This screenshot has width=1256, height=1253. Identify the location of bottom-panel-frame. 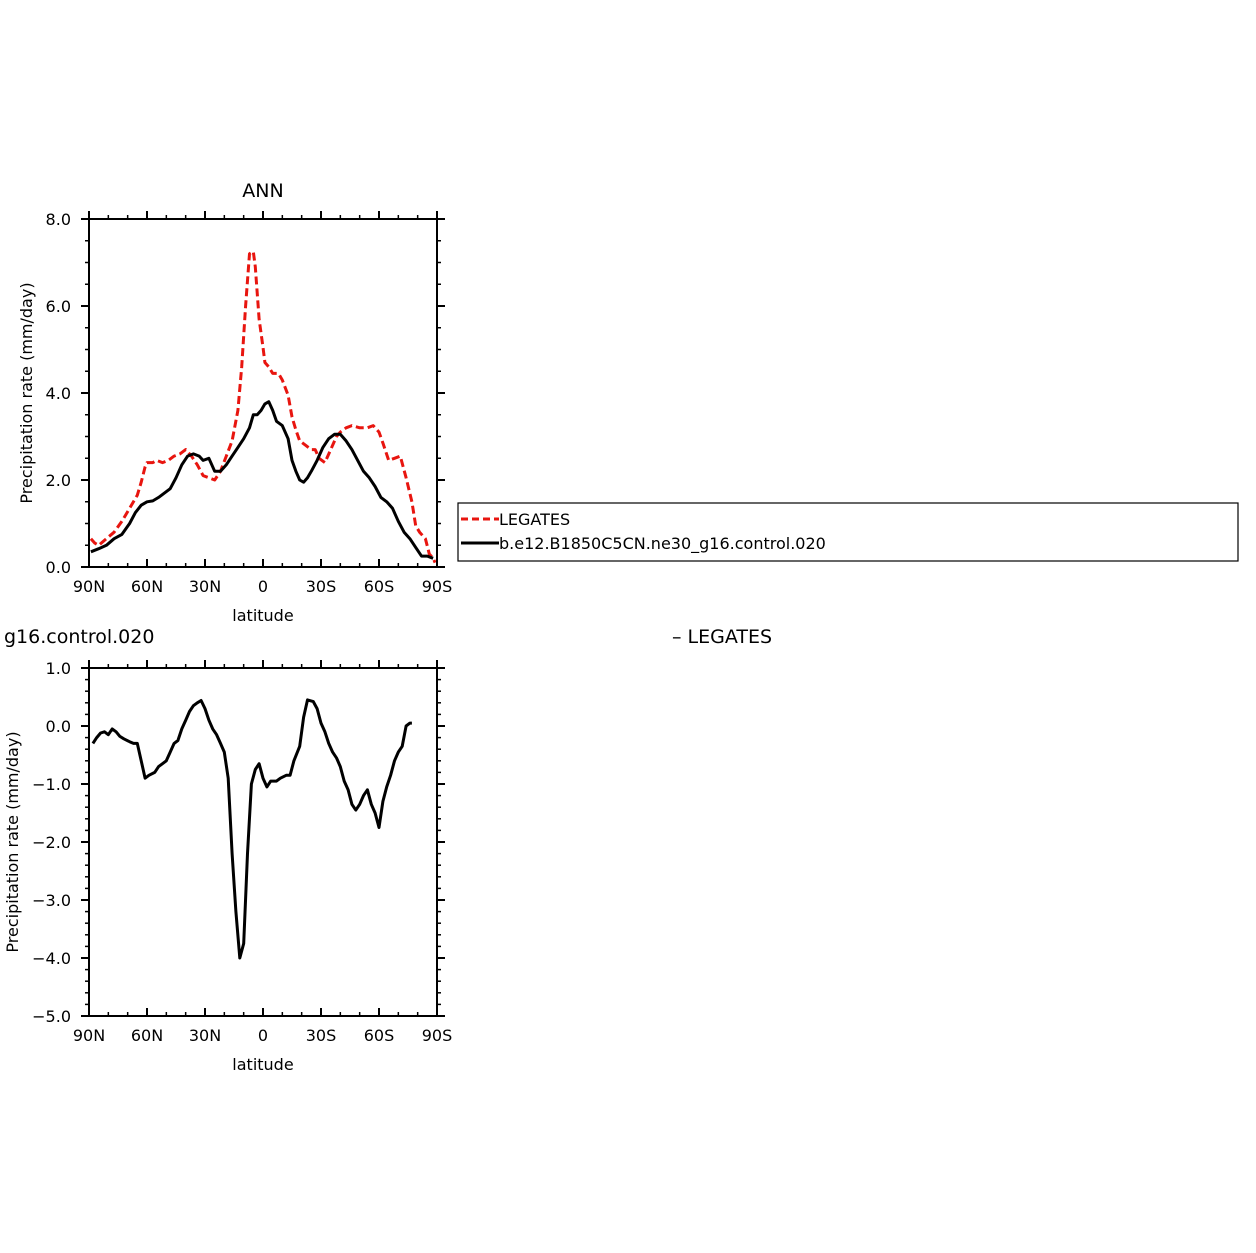
(263, 842).